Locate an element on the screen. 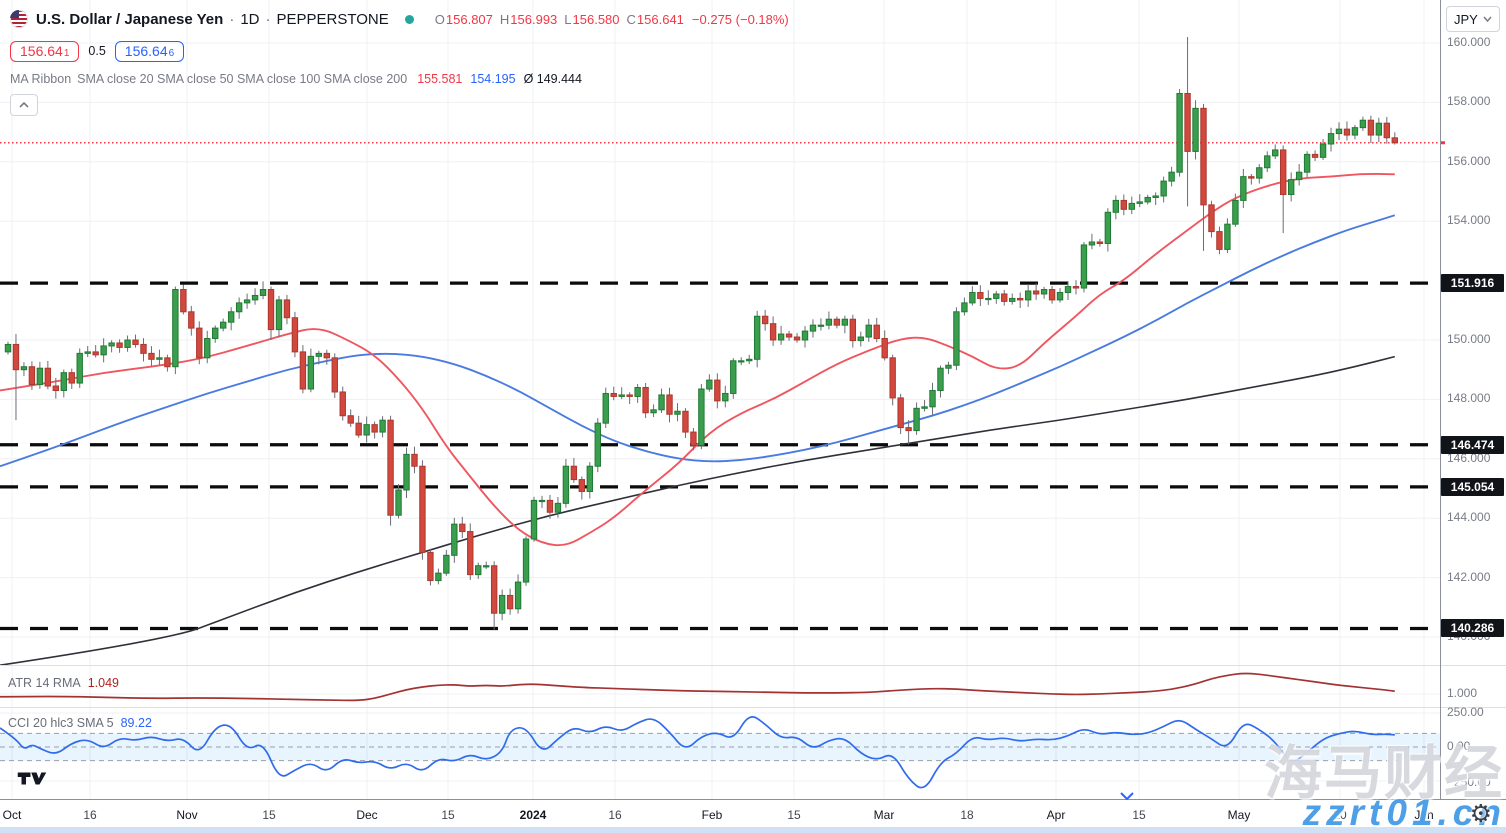 The width and height of the screenshot is (1506, 833). bid-button: 156.64 1 is located at coordinates (45, 51).